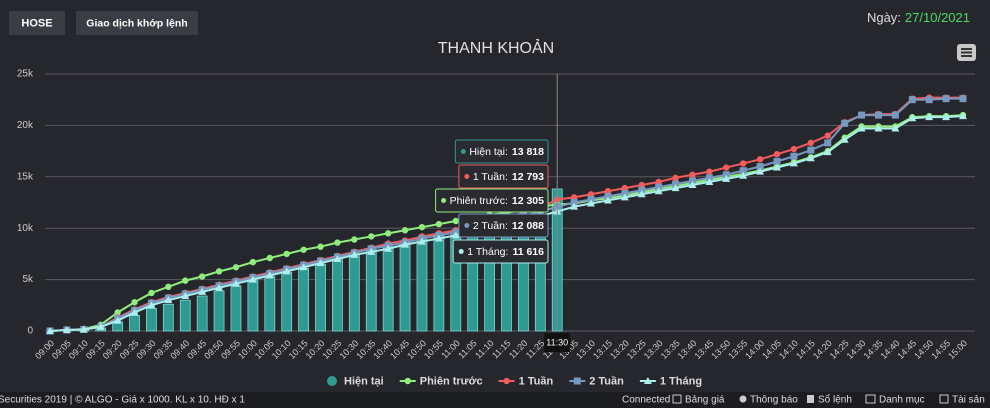 The width and height of the screenshot is (990, 408). I want to click on legend-label: Phiên trước, so click(451, 381).